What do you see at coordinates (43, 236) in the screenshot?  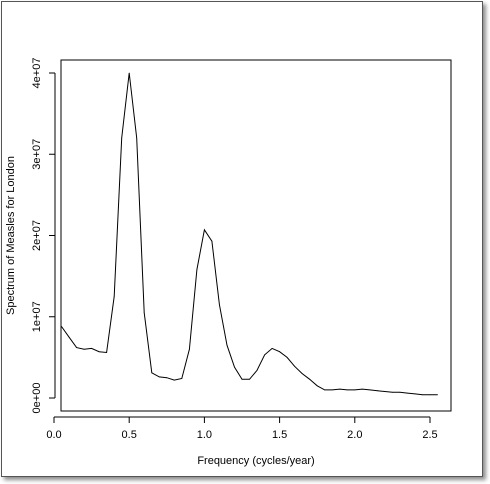 I see `y-axis: 0e+00 1e+07 2e+07 3e+07 4e+07` at bounding box center [43, 236].